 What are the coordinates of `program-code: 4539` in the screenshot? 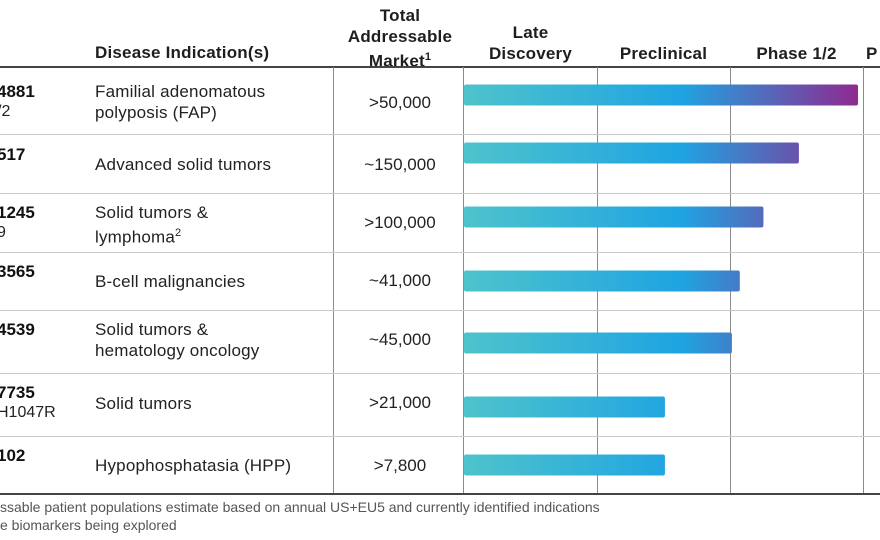 It's located at (17, 329).